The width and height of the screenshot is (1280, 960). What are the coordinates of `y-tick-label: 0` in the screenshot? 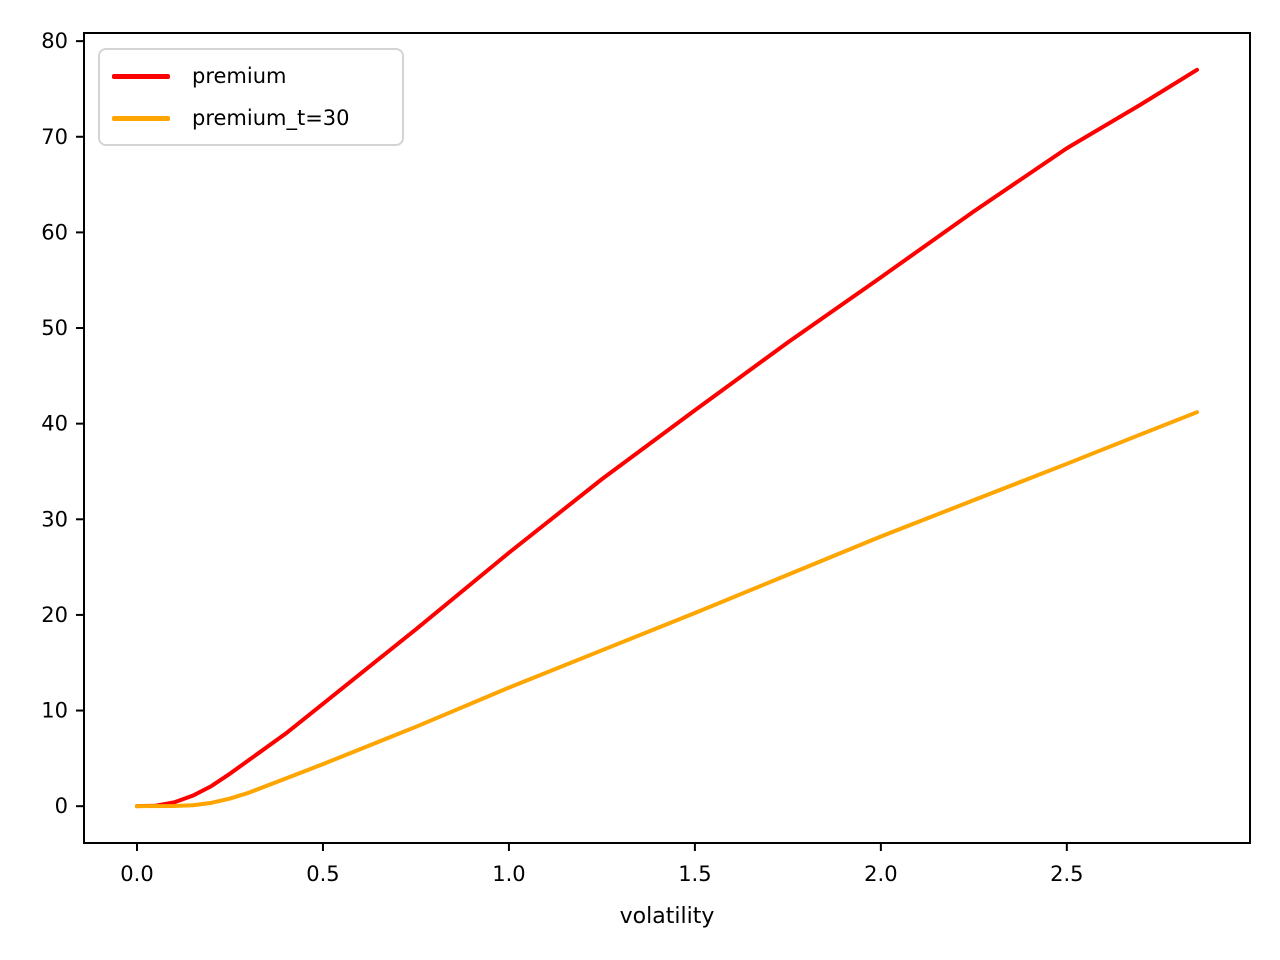 It's located at (61, 806).